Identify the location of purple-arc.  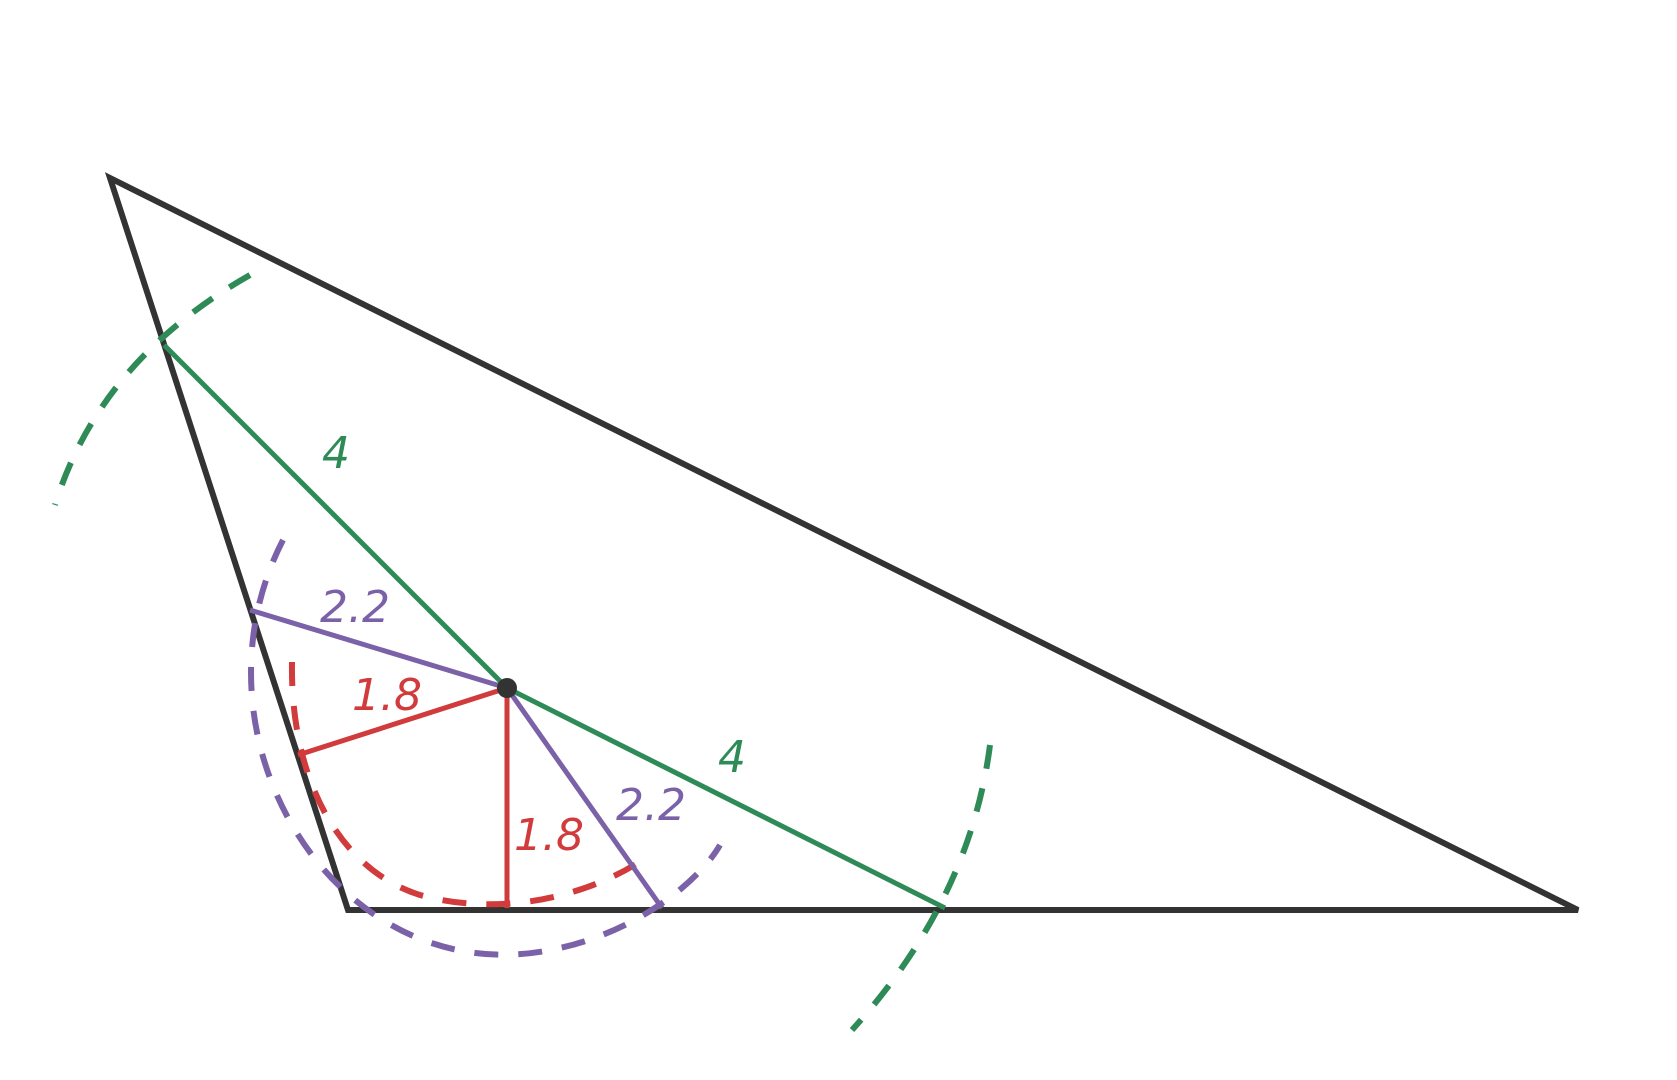
(485, 748).